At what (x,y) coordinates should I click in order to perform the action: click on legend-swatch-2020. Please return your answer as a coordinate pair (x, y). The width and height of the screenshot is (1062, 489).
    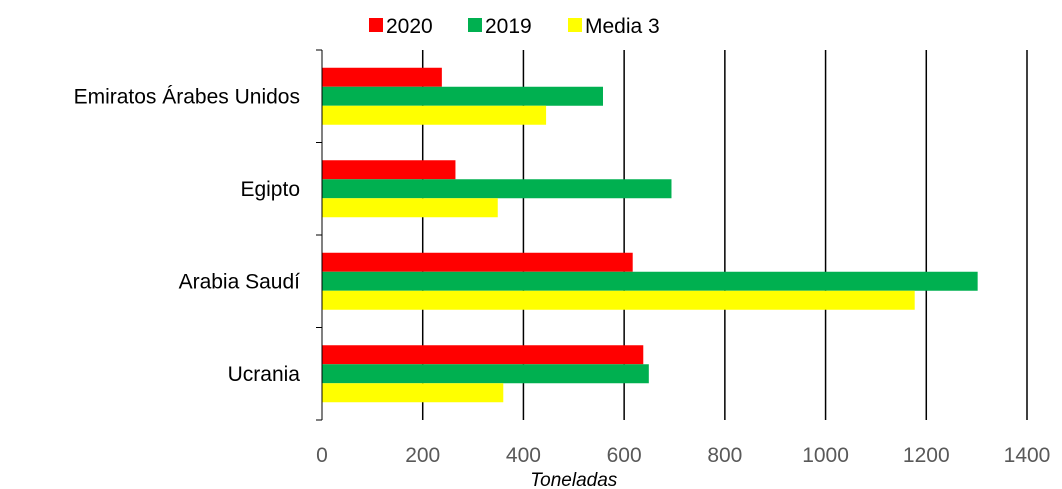
    Looking at the image, I should click on (376, 25).